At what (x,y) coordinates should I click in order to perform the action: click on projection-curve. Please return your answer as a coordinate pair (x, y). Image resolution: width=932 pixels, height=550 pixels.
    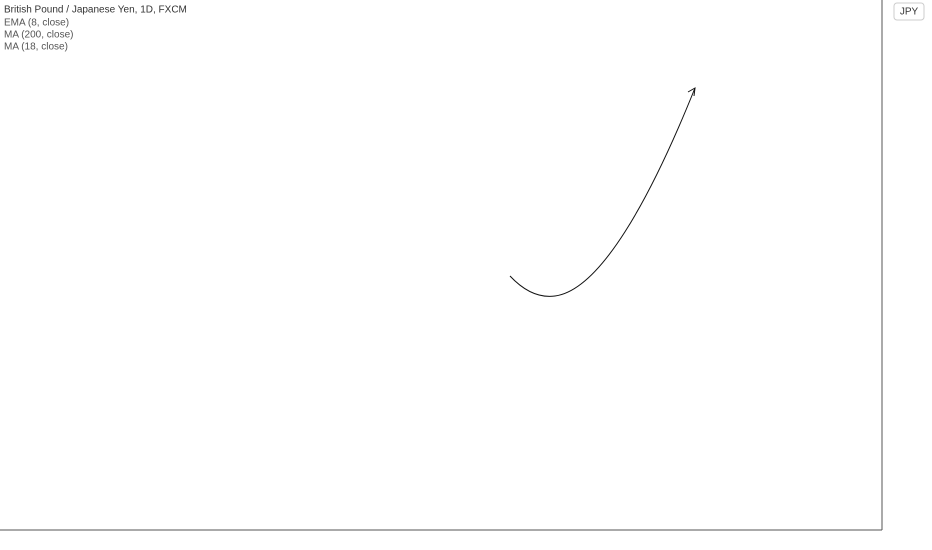
    Looking at the image, I should click on (602, 192).